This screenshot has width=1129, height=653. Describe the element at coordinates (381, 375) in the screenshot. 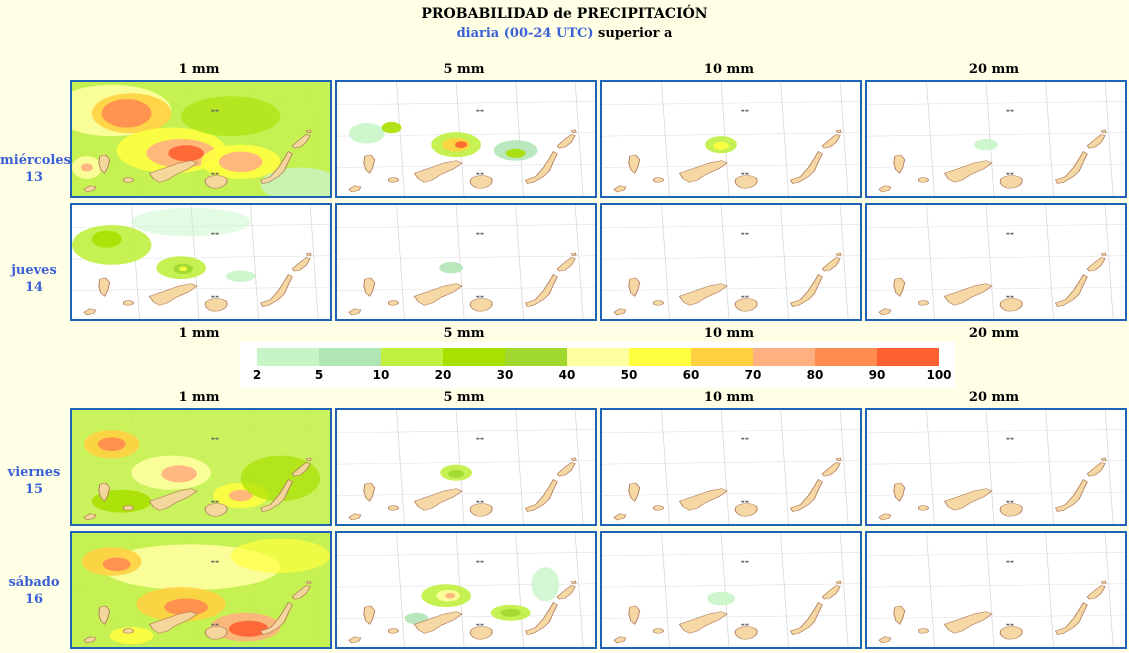

I see `legend-tick-label: 10` at that location.